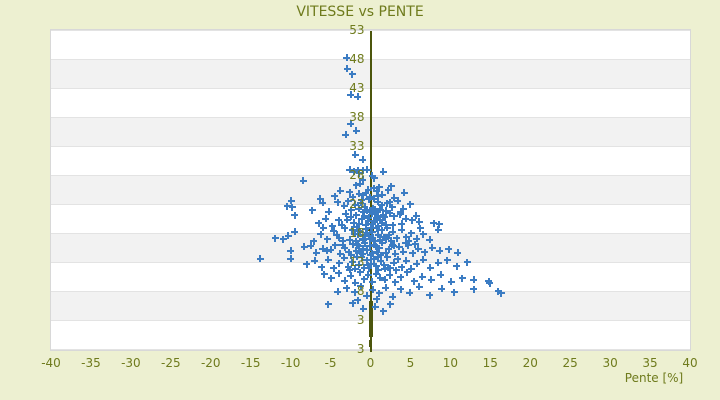 Image resolution: width=720 pixels, height=400 pixels. What do you see at coordinates (357, 204) in the screenshot?
I see `y-tick-label: 23` at bounding box center [357, 204].